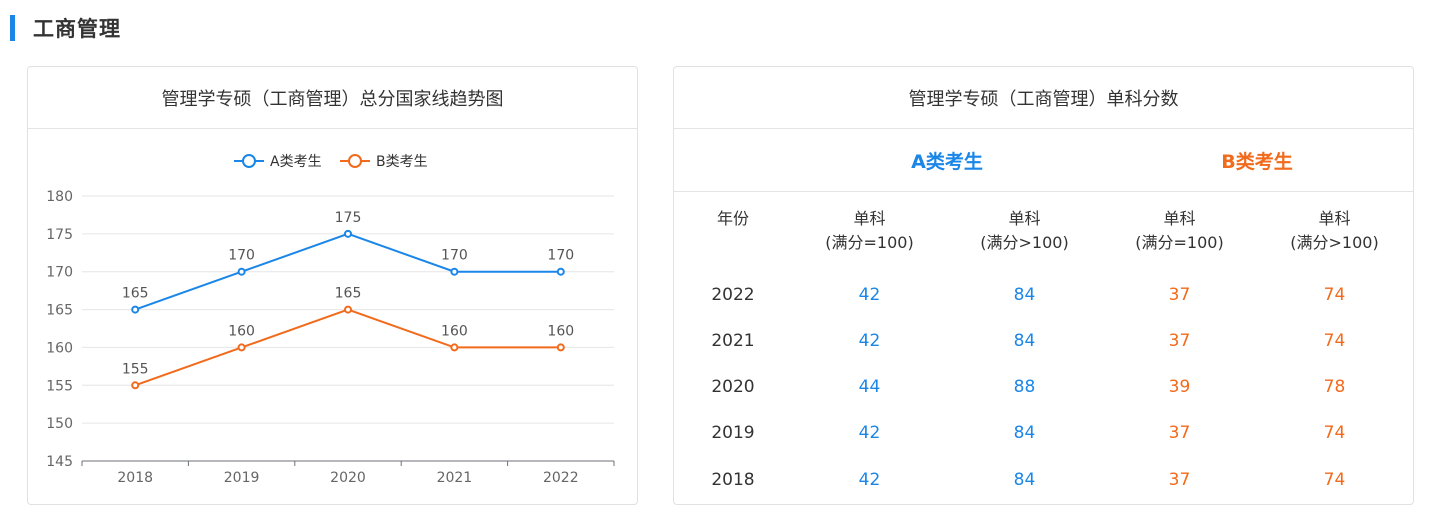 This screenshot has height=521, width=1441. Describe the element at coordinates (1024, 230) in the screenshot. I see `col-head-a2: 单科 (满分>100)` at that location.